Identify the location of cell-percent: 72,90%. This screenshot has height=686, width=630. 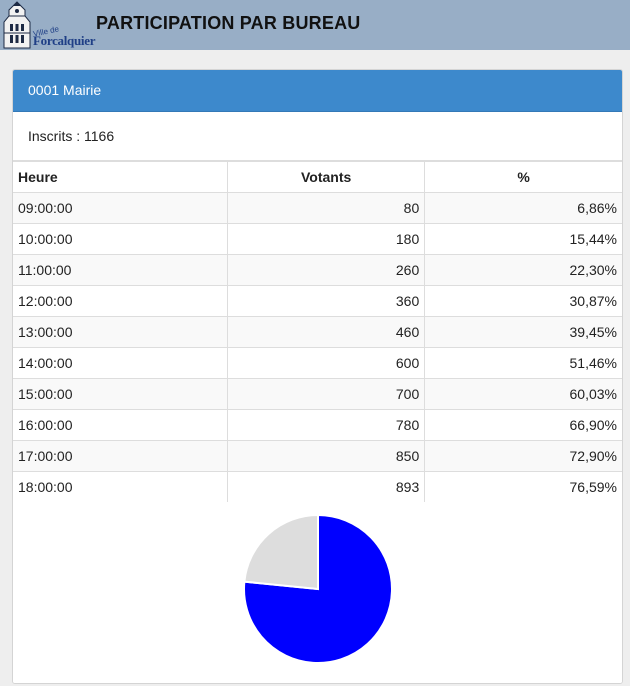
(523, 456).